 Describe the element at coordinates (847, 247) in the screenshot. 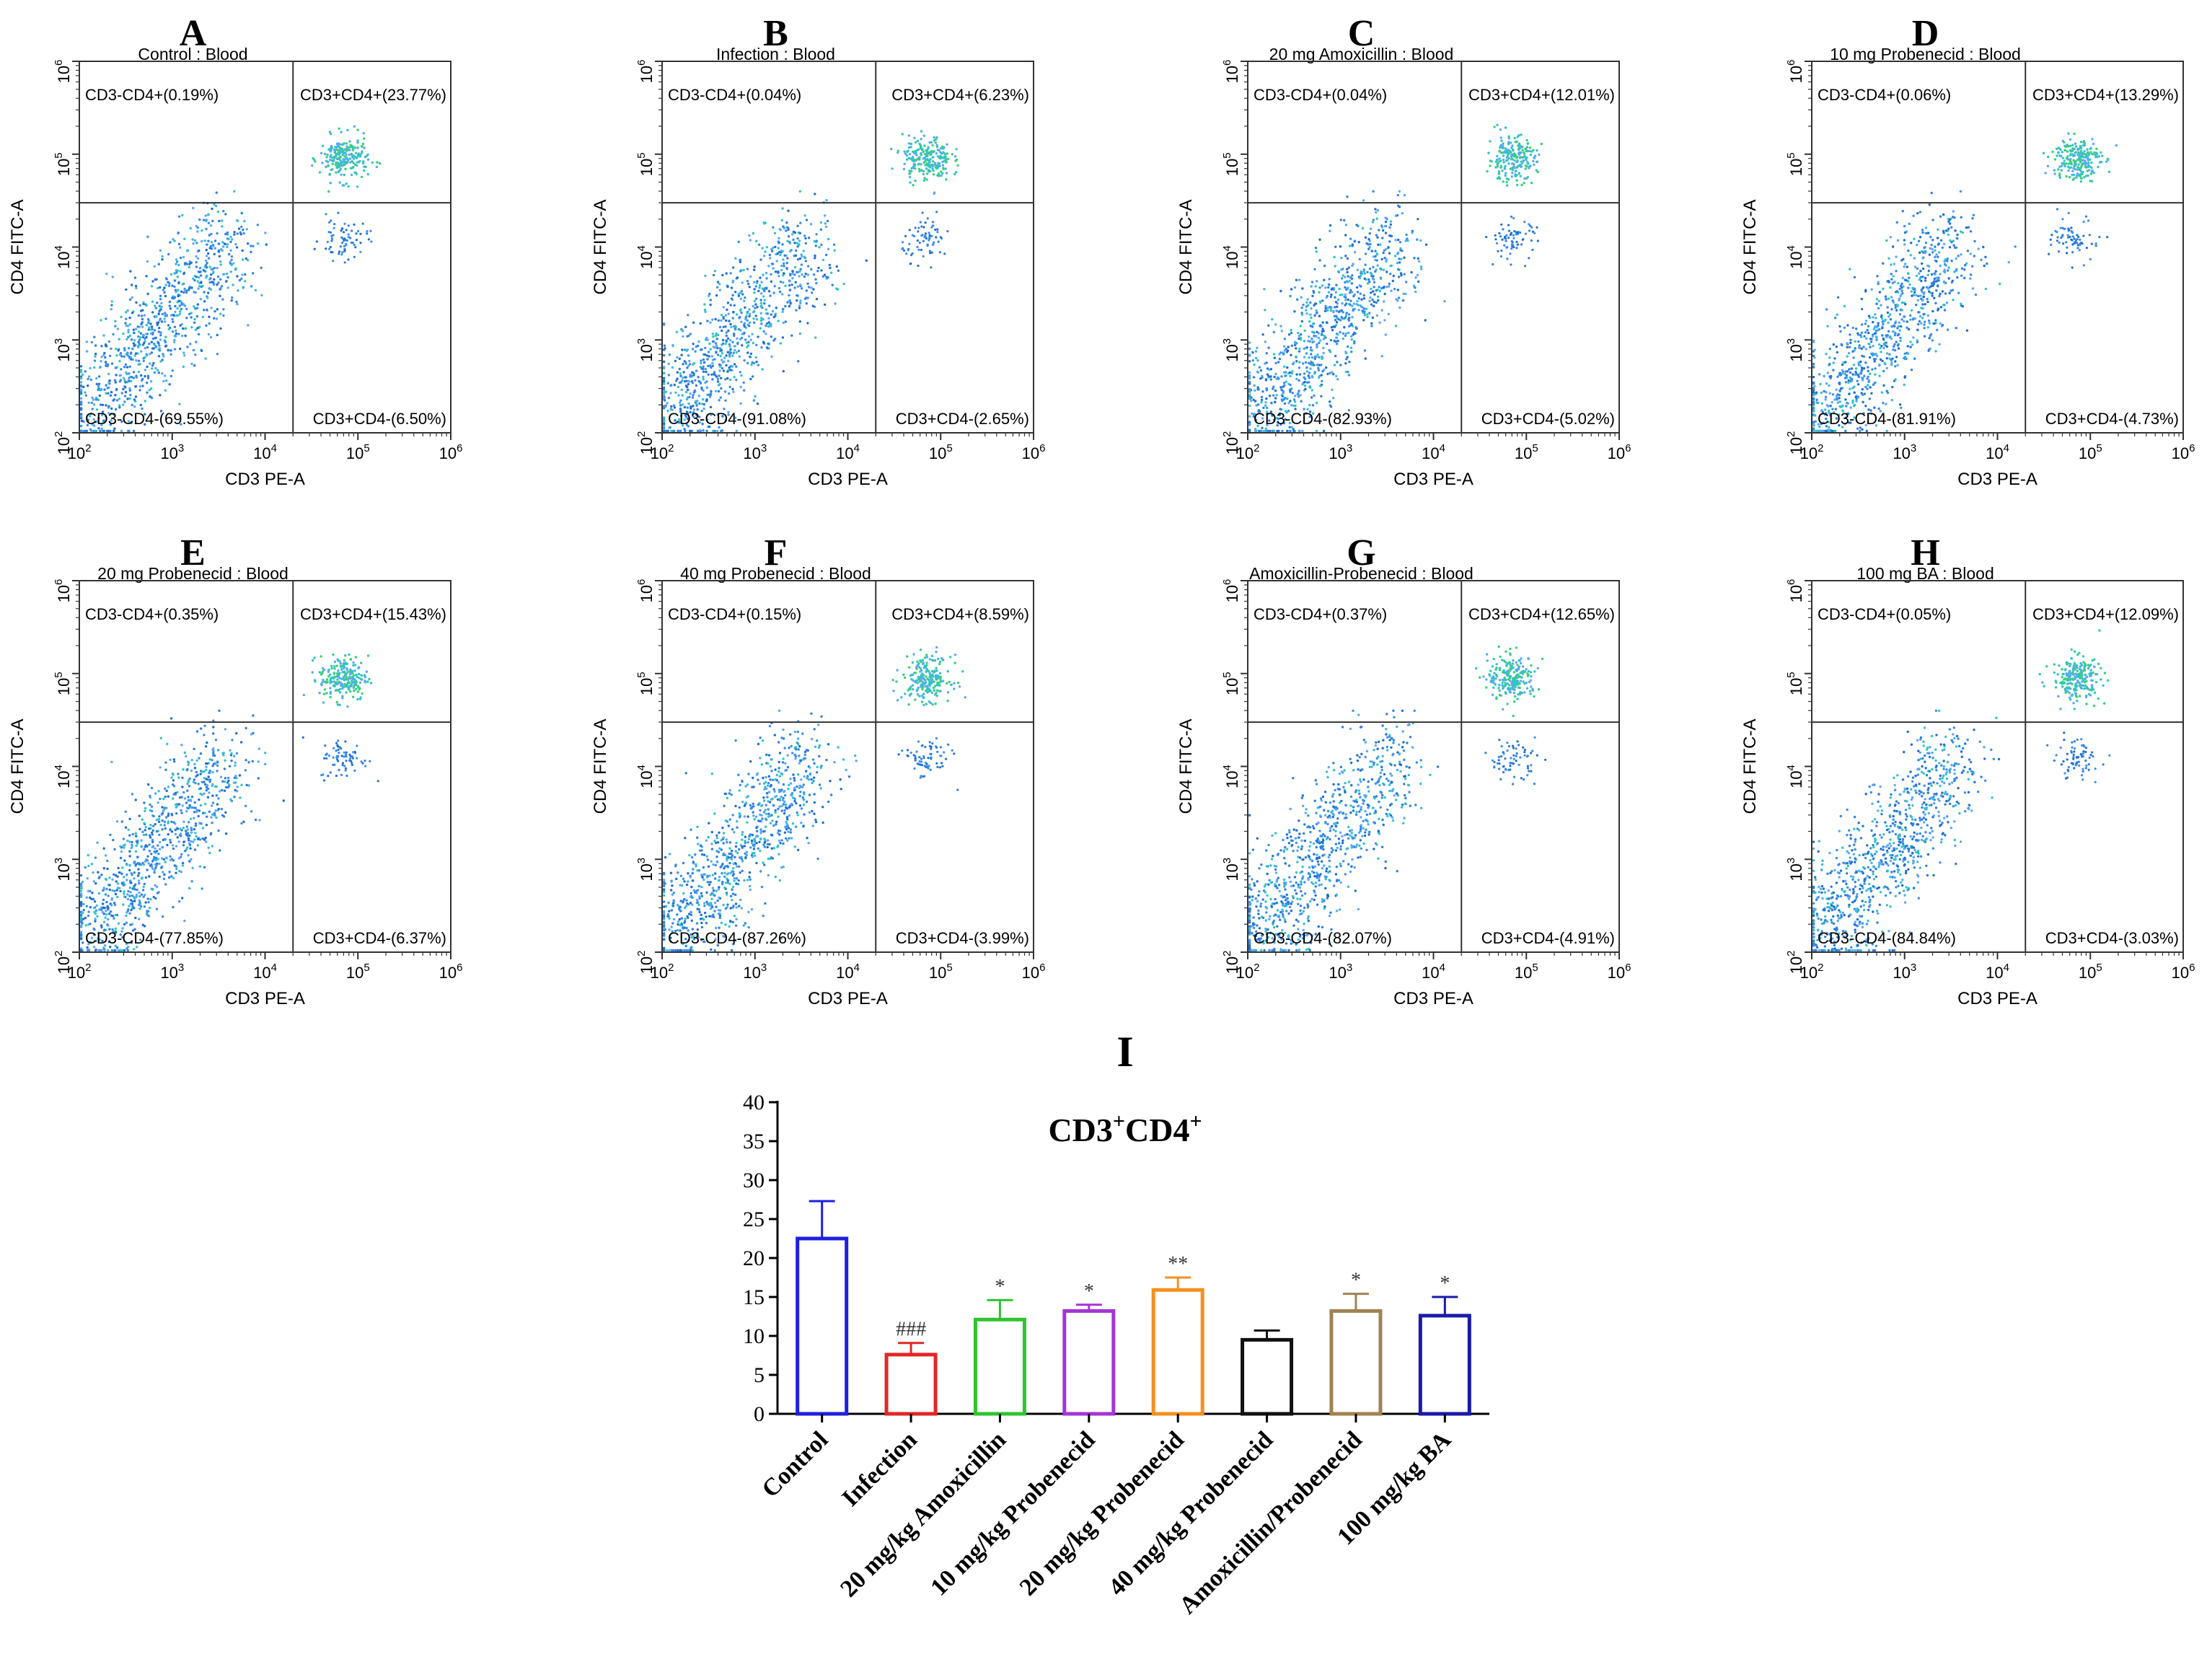

I see `plot-frame` at that location.